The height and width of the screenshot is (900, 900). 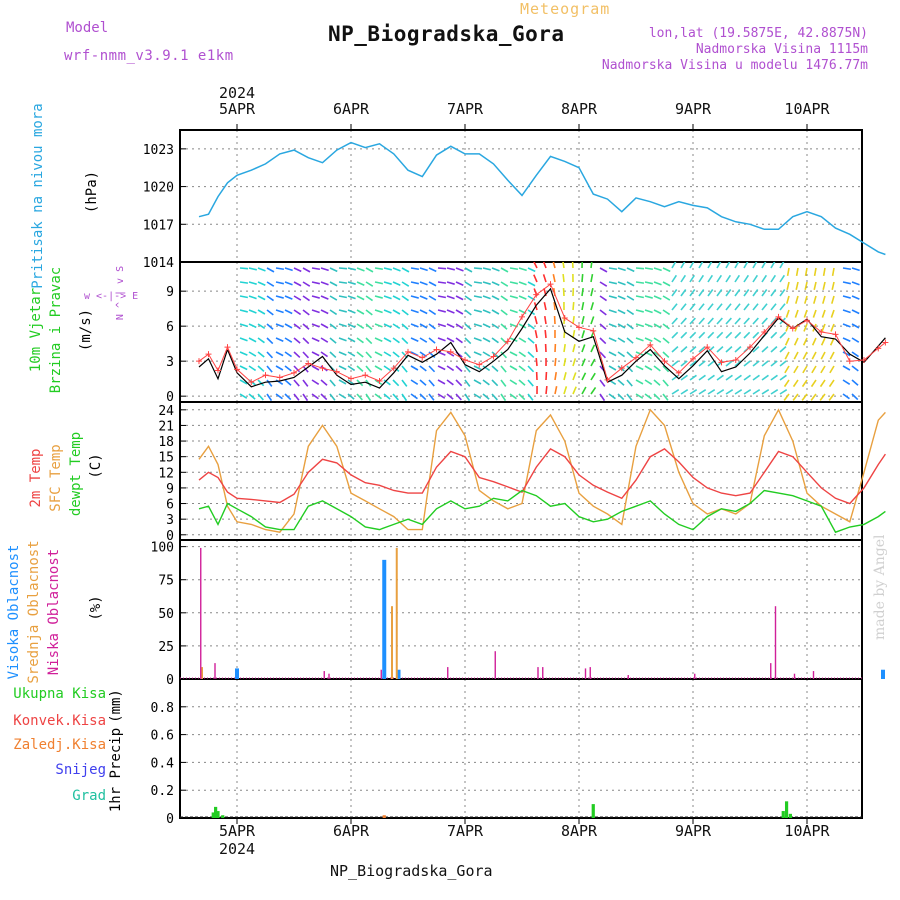 I want to click on top-year-label: 2024, so click(x=237, y=93).